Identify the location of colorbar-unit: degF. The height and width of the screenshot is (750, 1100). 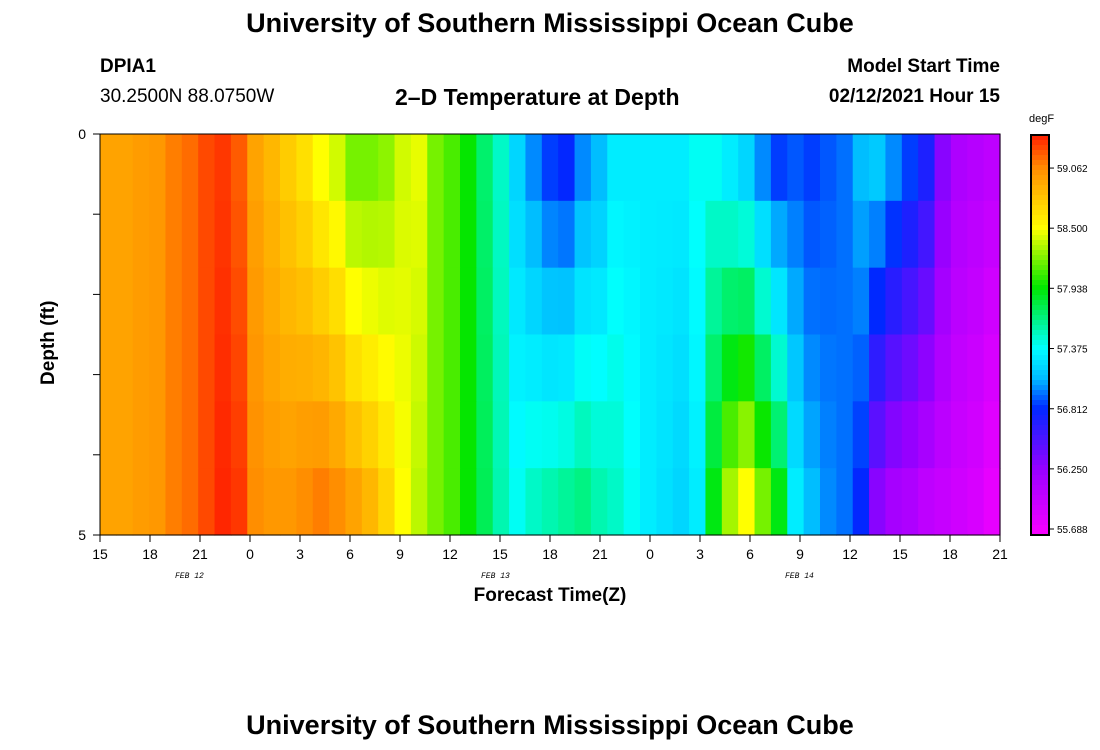
(1042, 119).